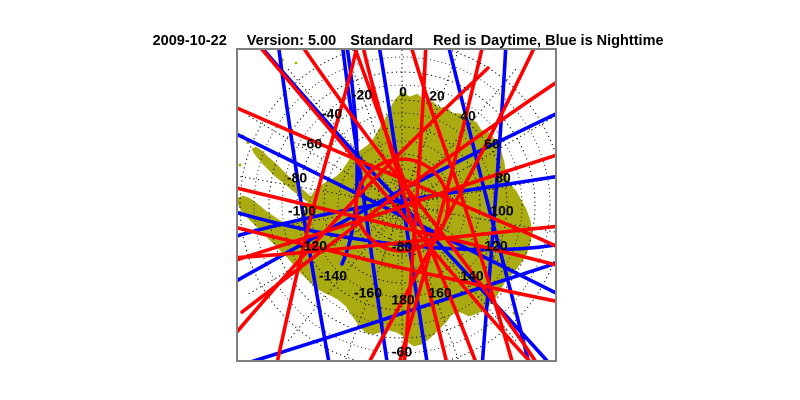  Describe the element at coordinates (468, 116) in the screenshot. I see `lon-label-40: 40` at that location.